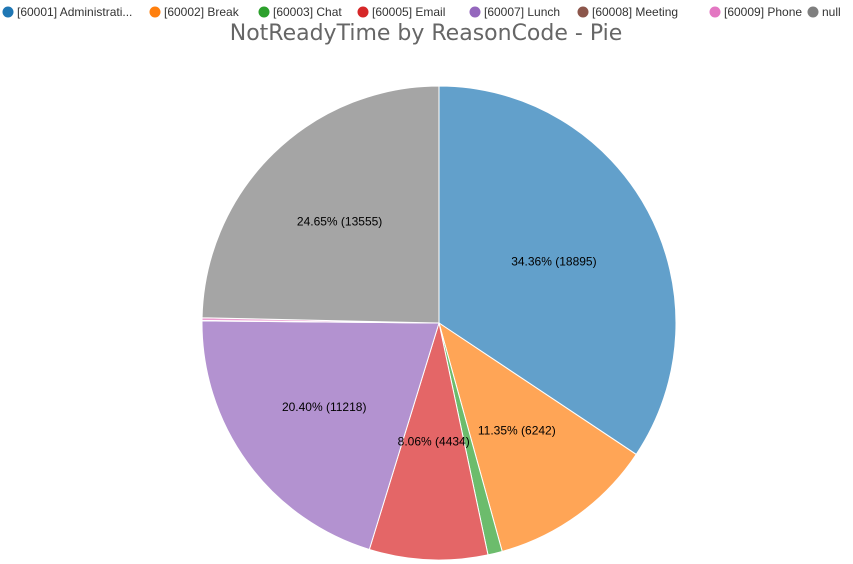 Image resolution: width=853 pixels, height=564 pixels. What do you see at coordinates (426, 33) in the screenshot?
I see `chart-title: NotReadyTime by ReasonCode - Pie` at bounding box center [426, 33].